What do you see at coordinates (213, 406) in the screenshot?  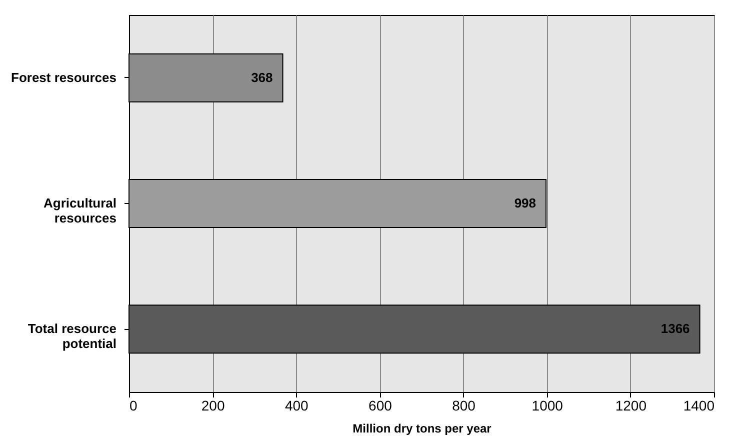 I see `x-tick-label: 200` at bounding box center [213, 406].